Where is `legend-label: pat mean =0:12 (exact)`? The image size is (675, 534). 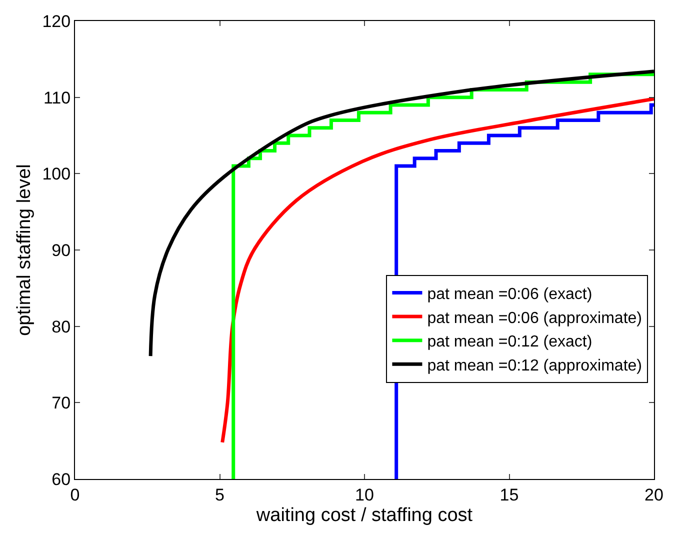
legend-label: pat mean =0:12 (exact) is located at coordinates (509, 342).